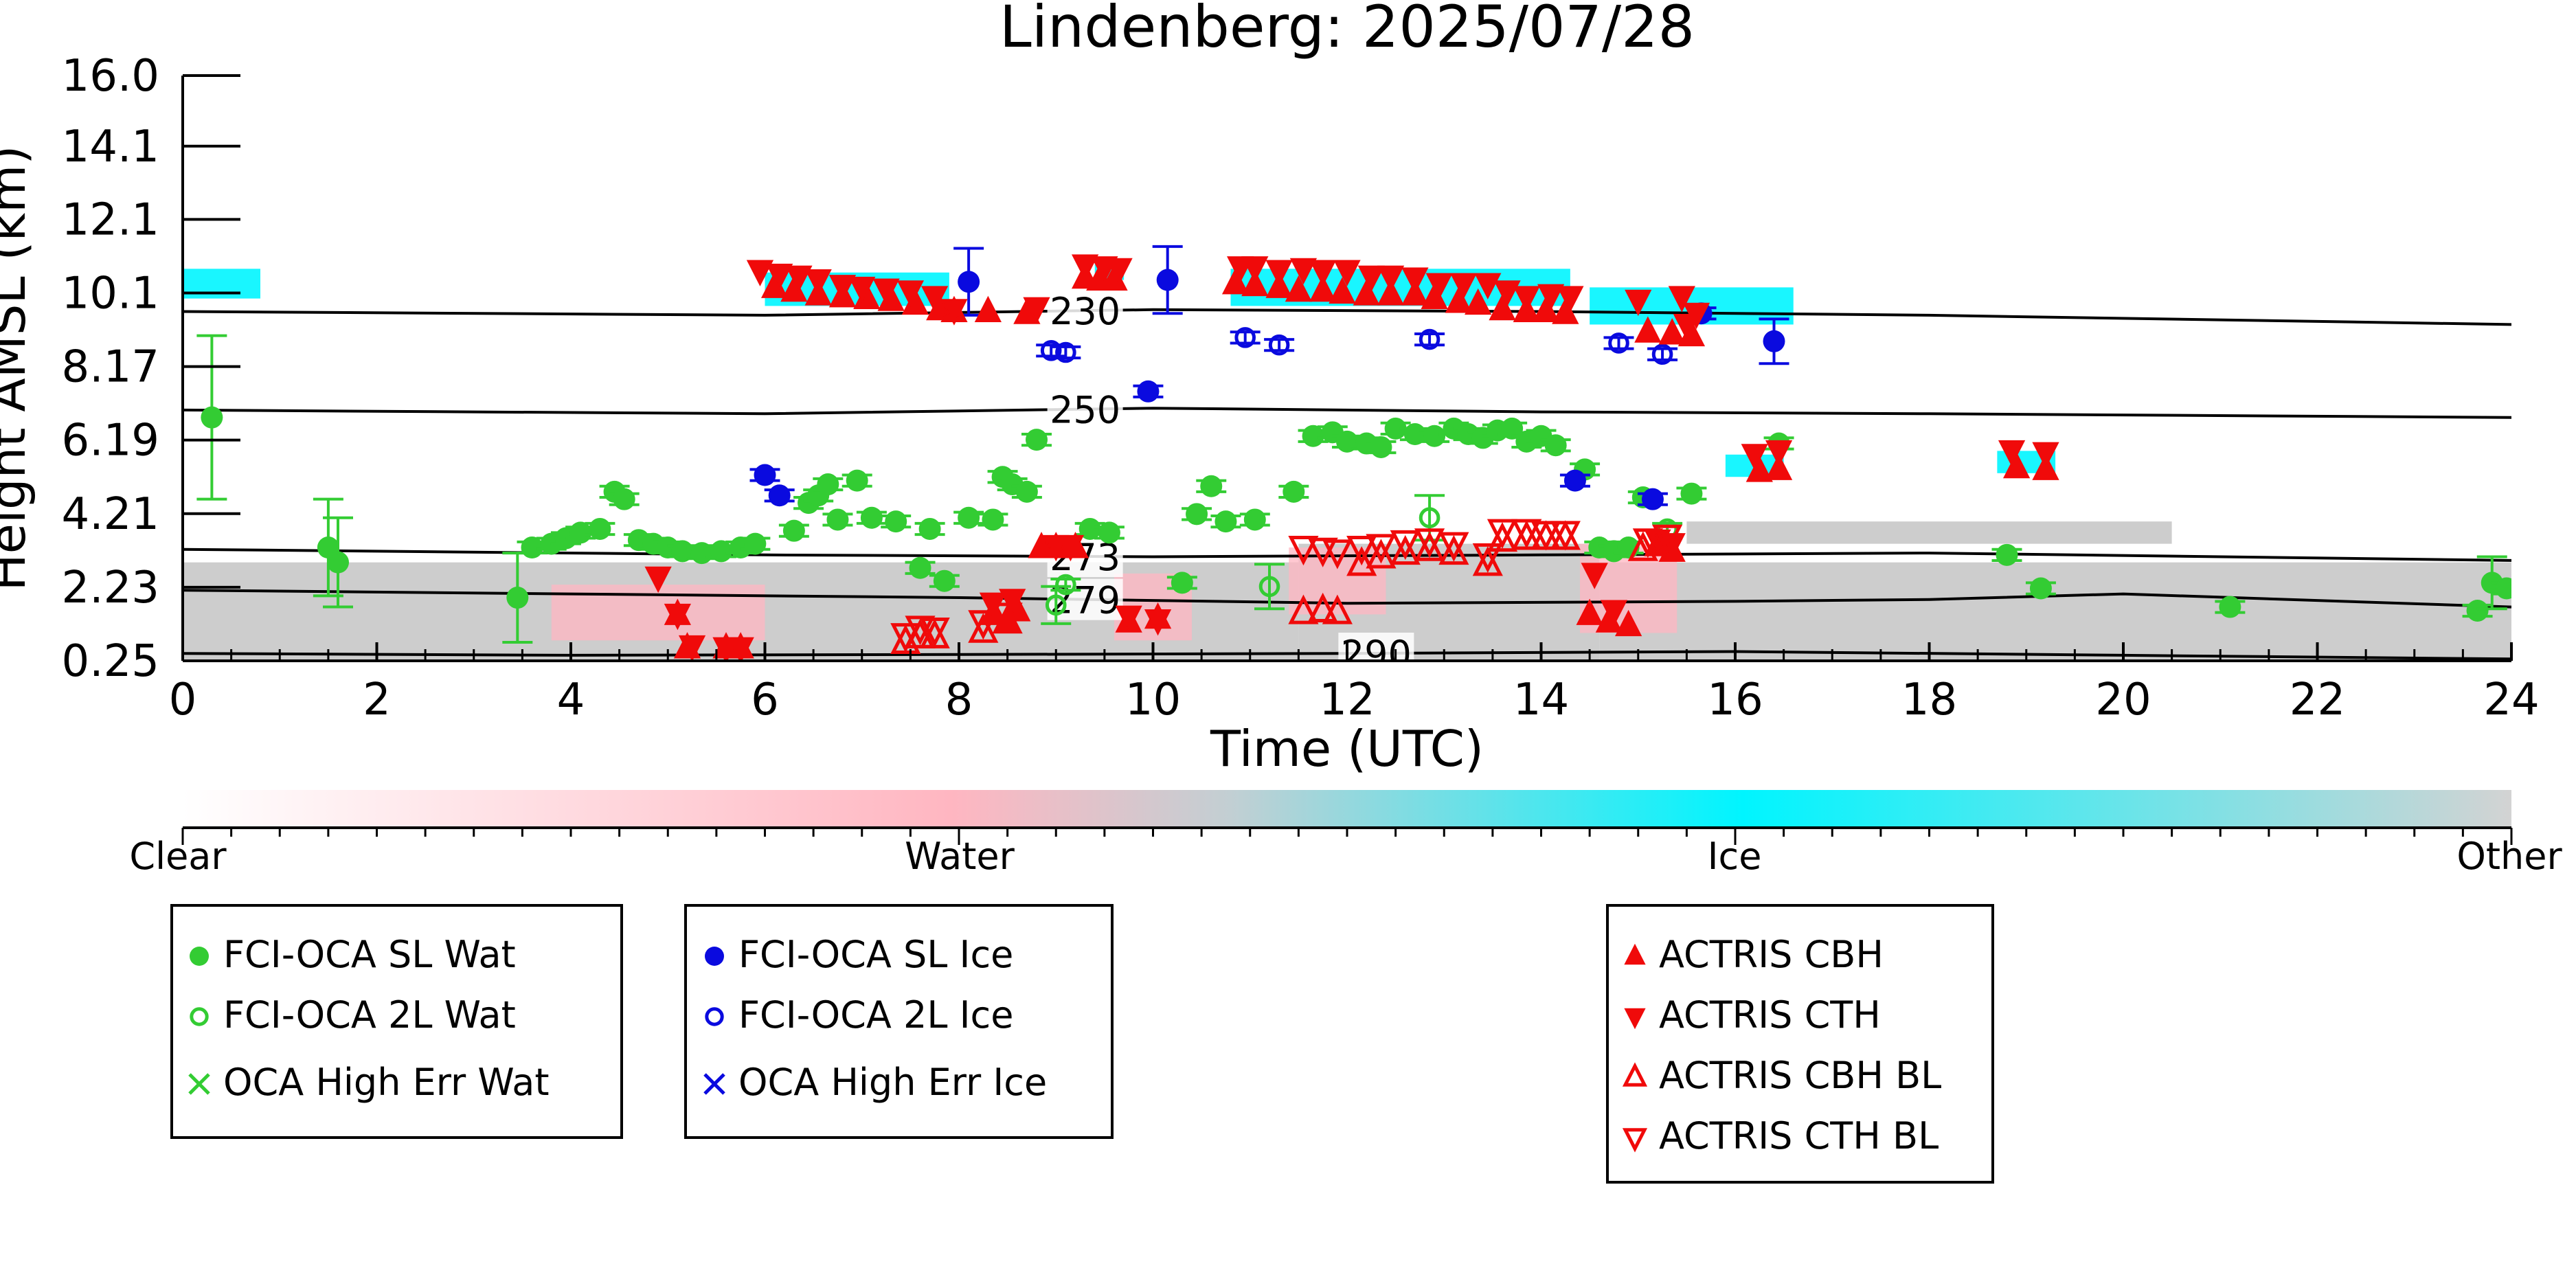  Describe the element at coordinates (1345, 834) in the screenshot. I see `colorbar: Clear Water Ice Other` at that location.